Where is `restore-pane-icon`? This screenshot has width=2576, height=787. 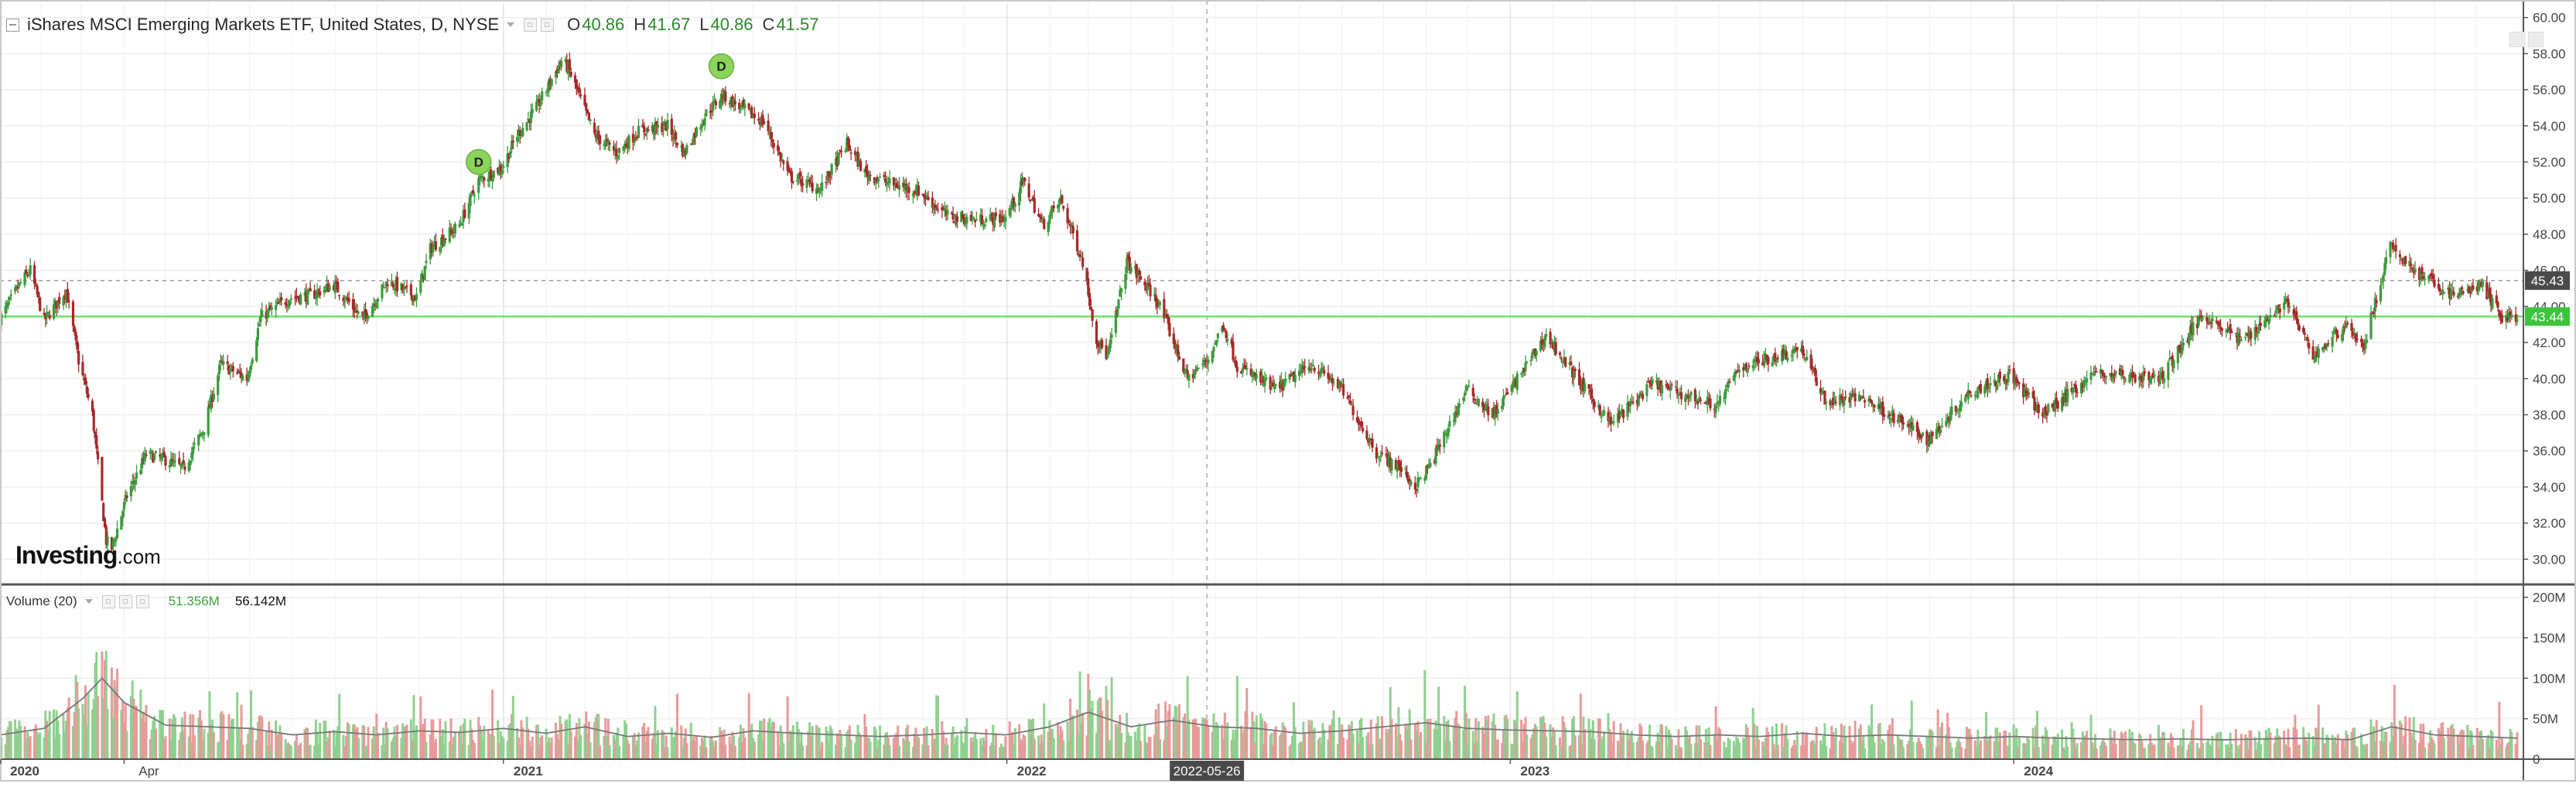 restore-pane-icon is located at coordinates (2536, 39).